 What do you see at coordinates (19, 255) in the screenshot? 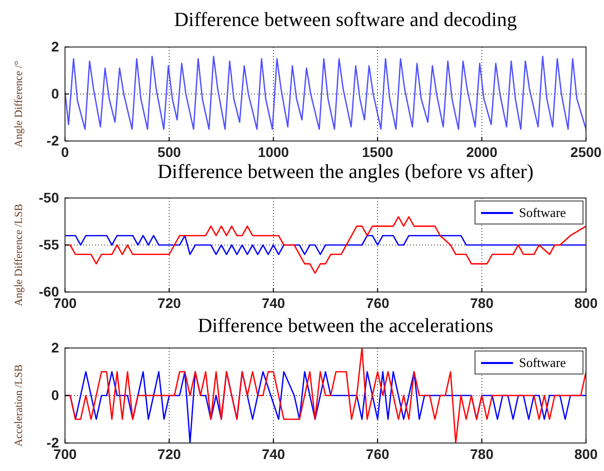
I see `y-axis-title: Angle Difference /LSB` at bounding box center [19, 255].